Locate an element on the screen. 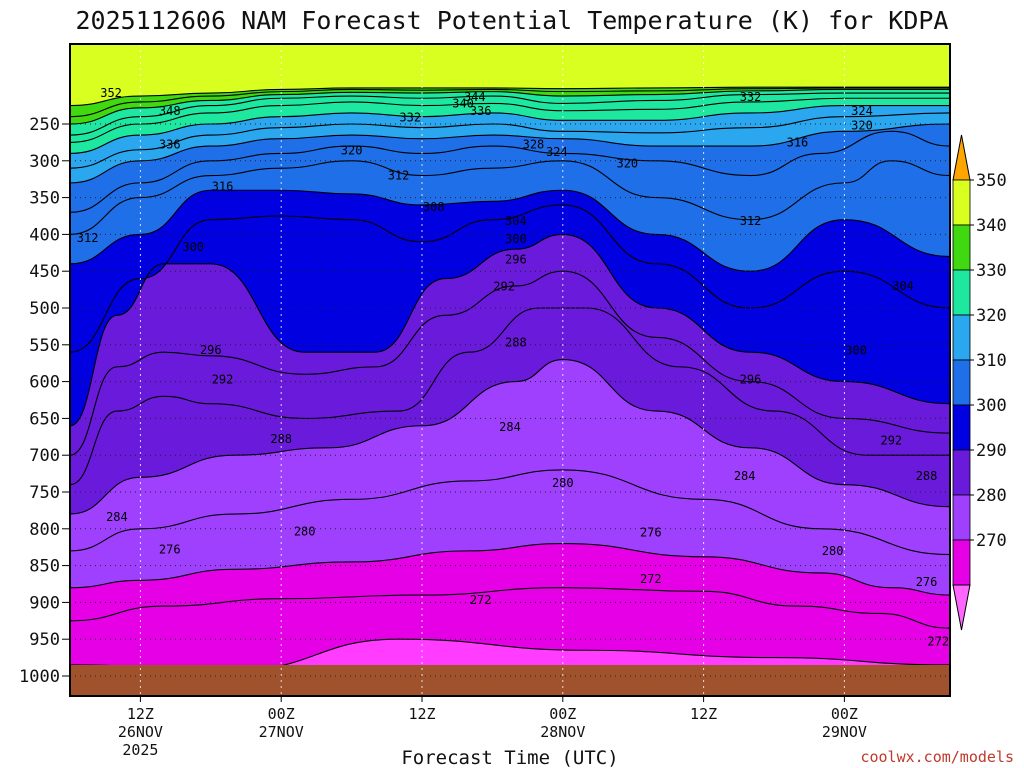 The image size is (1024, 768). y-tick-label: 1000 is located at coordinates (39, 677).